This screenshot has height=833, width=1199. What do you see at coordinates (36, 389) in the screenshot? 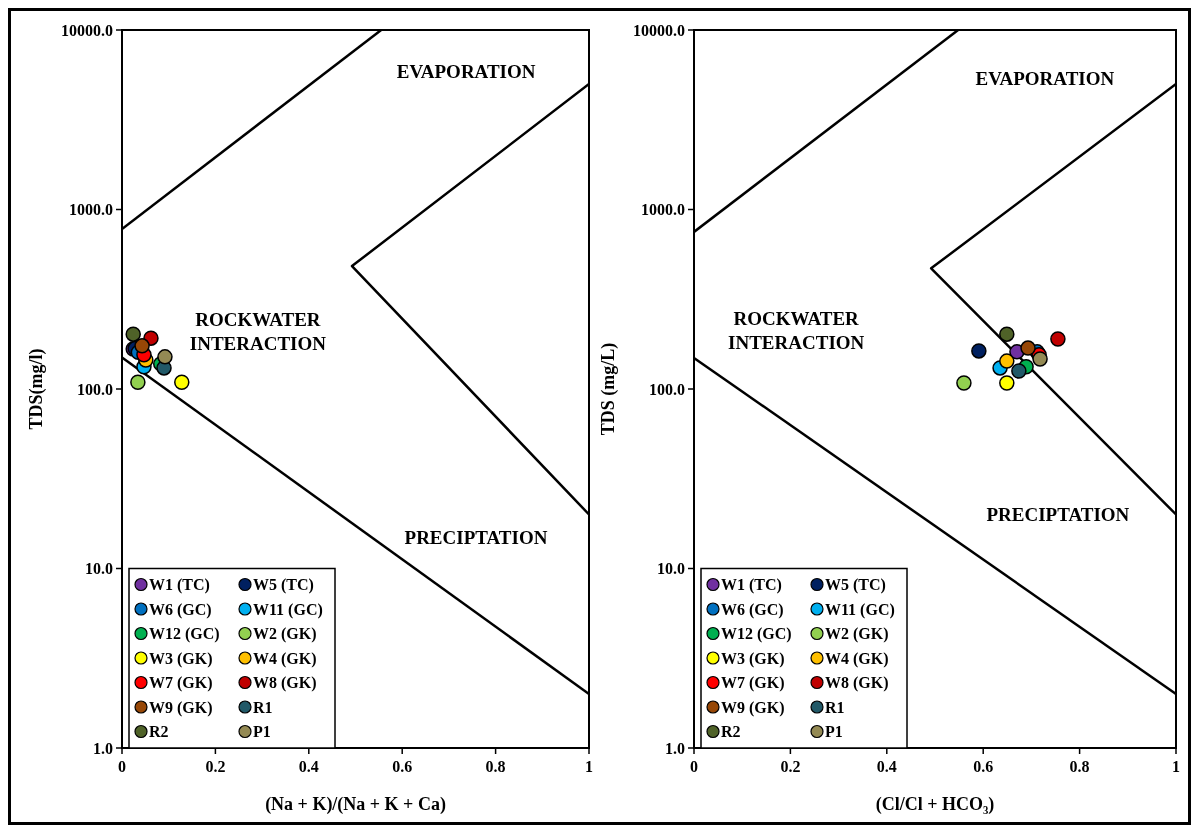
I see `y-axis-title: TDS(mg/l)` at bounding box center [36, 389].